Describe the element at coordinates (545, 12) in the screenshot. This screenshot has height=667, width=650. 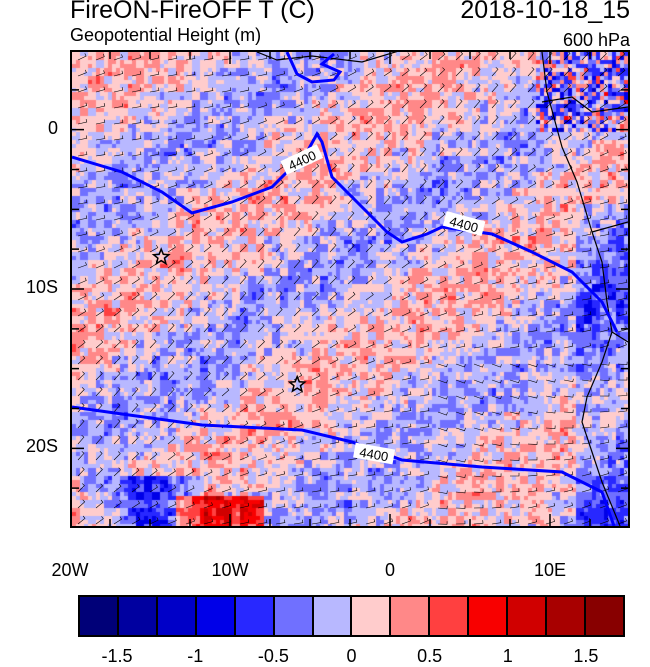
I see `plot-date: 2018-10-18_15` at that location.